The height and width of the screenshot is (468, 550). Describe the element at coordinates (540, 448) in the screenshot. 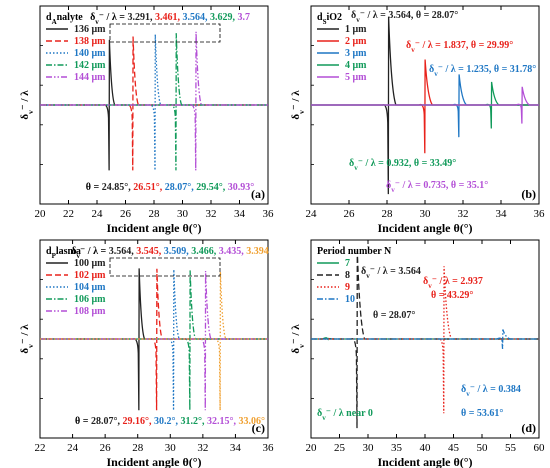

I see `x-tick-label: 60` at that location.